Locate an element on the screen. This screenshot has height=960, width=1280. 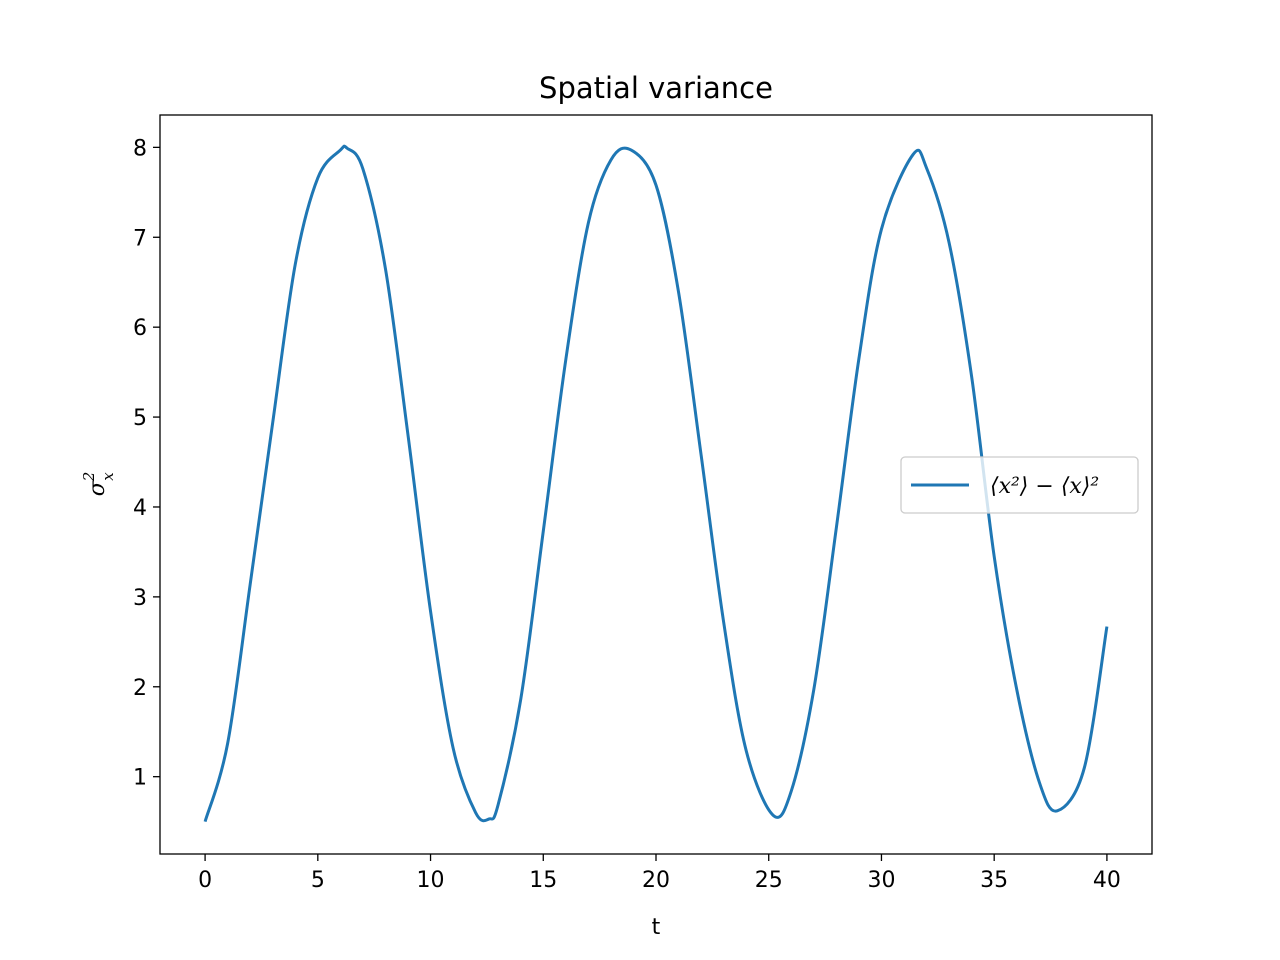
y-tick-label: 7 is located at coordinates (140, 238).